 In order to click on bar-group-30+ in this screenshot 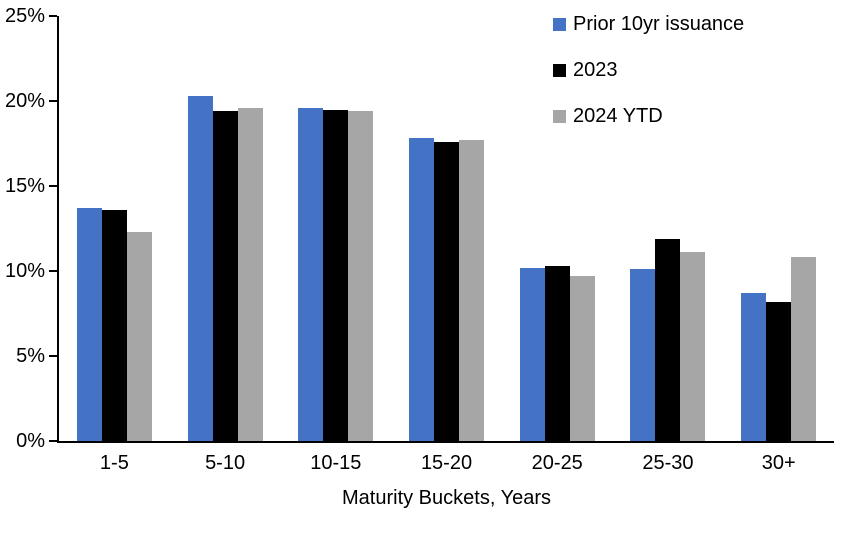, I will do `click(778, 228)`.